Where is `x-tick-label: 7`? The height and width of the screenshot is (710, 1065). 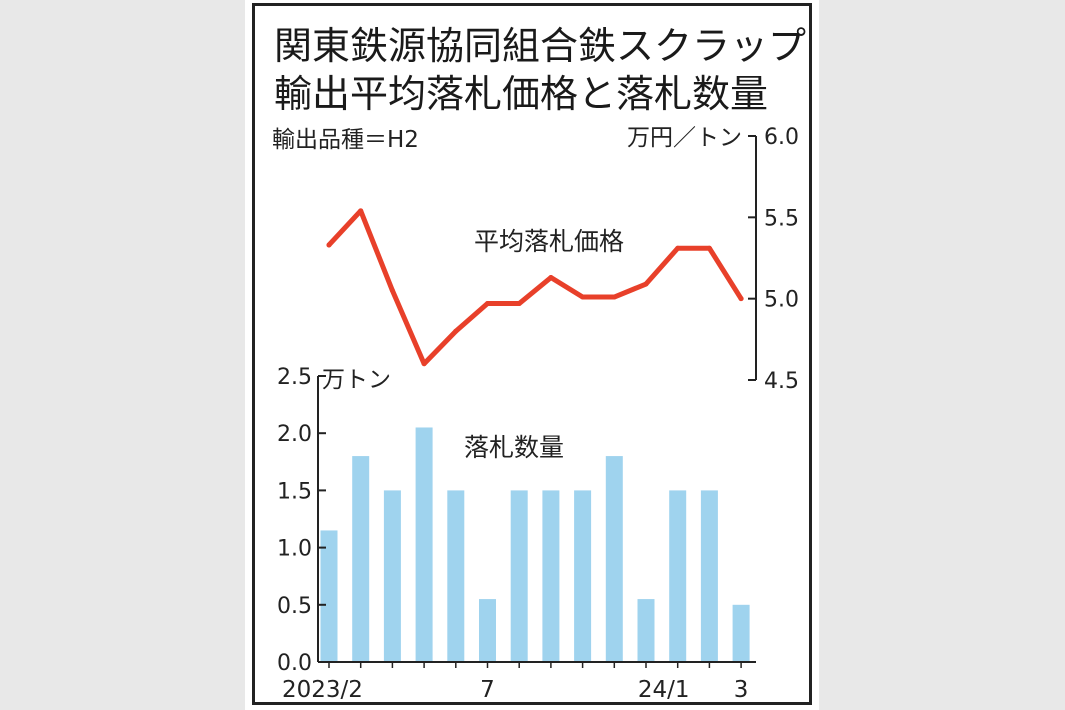
x-tick-label: 7 is located at coordinates (487, 690).